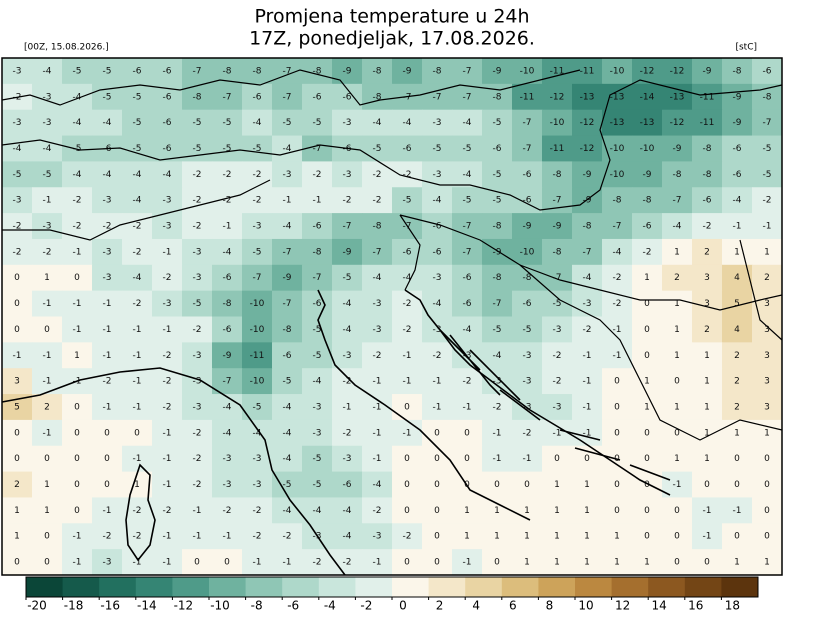 The width and height of the screenshot is (820, 619). Describe the element at coordinates (677, 97) in the screenshot. I see `field-value: -13` at that location.